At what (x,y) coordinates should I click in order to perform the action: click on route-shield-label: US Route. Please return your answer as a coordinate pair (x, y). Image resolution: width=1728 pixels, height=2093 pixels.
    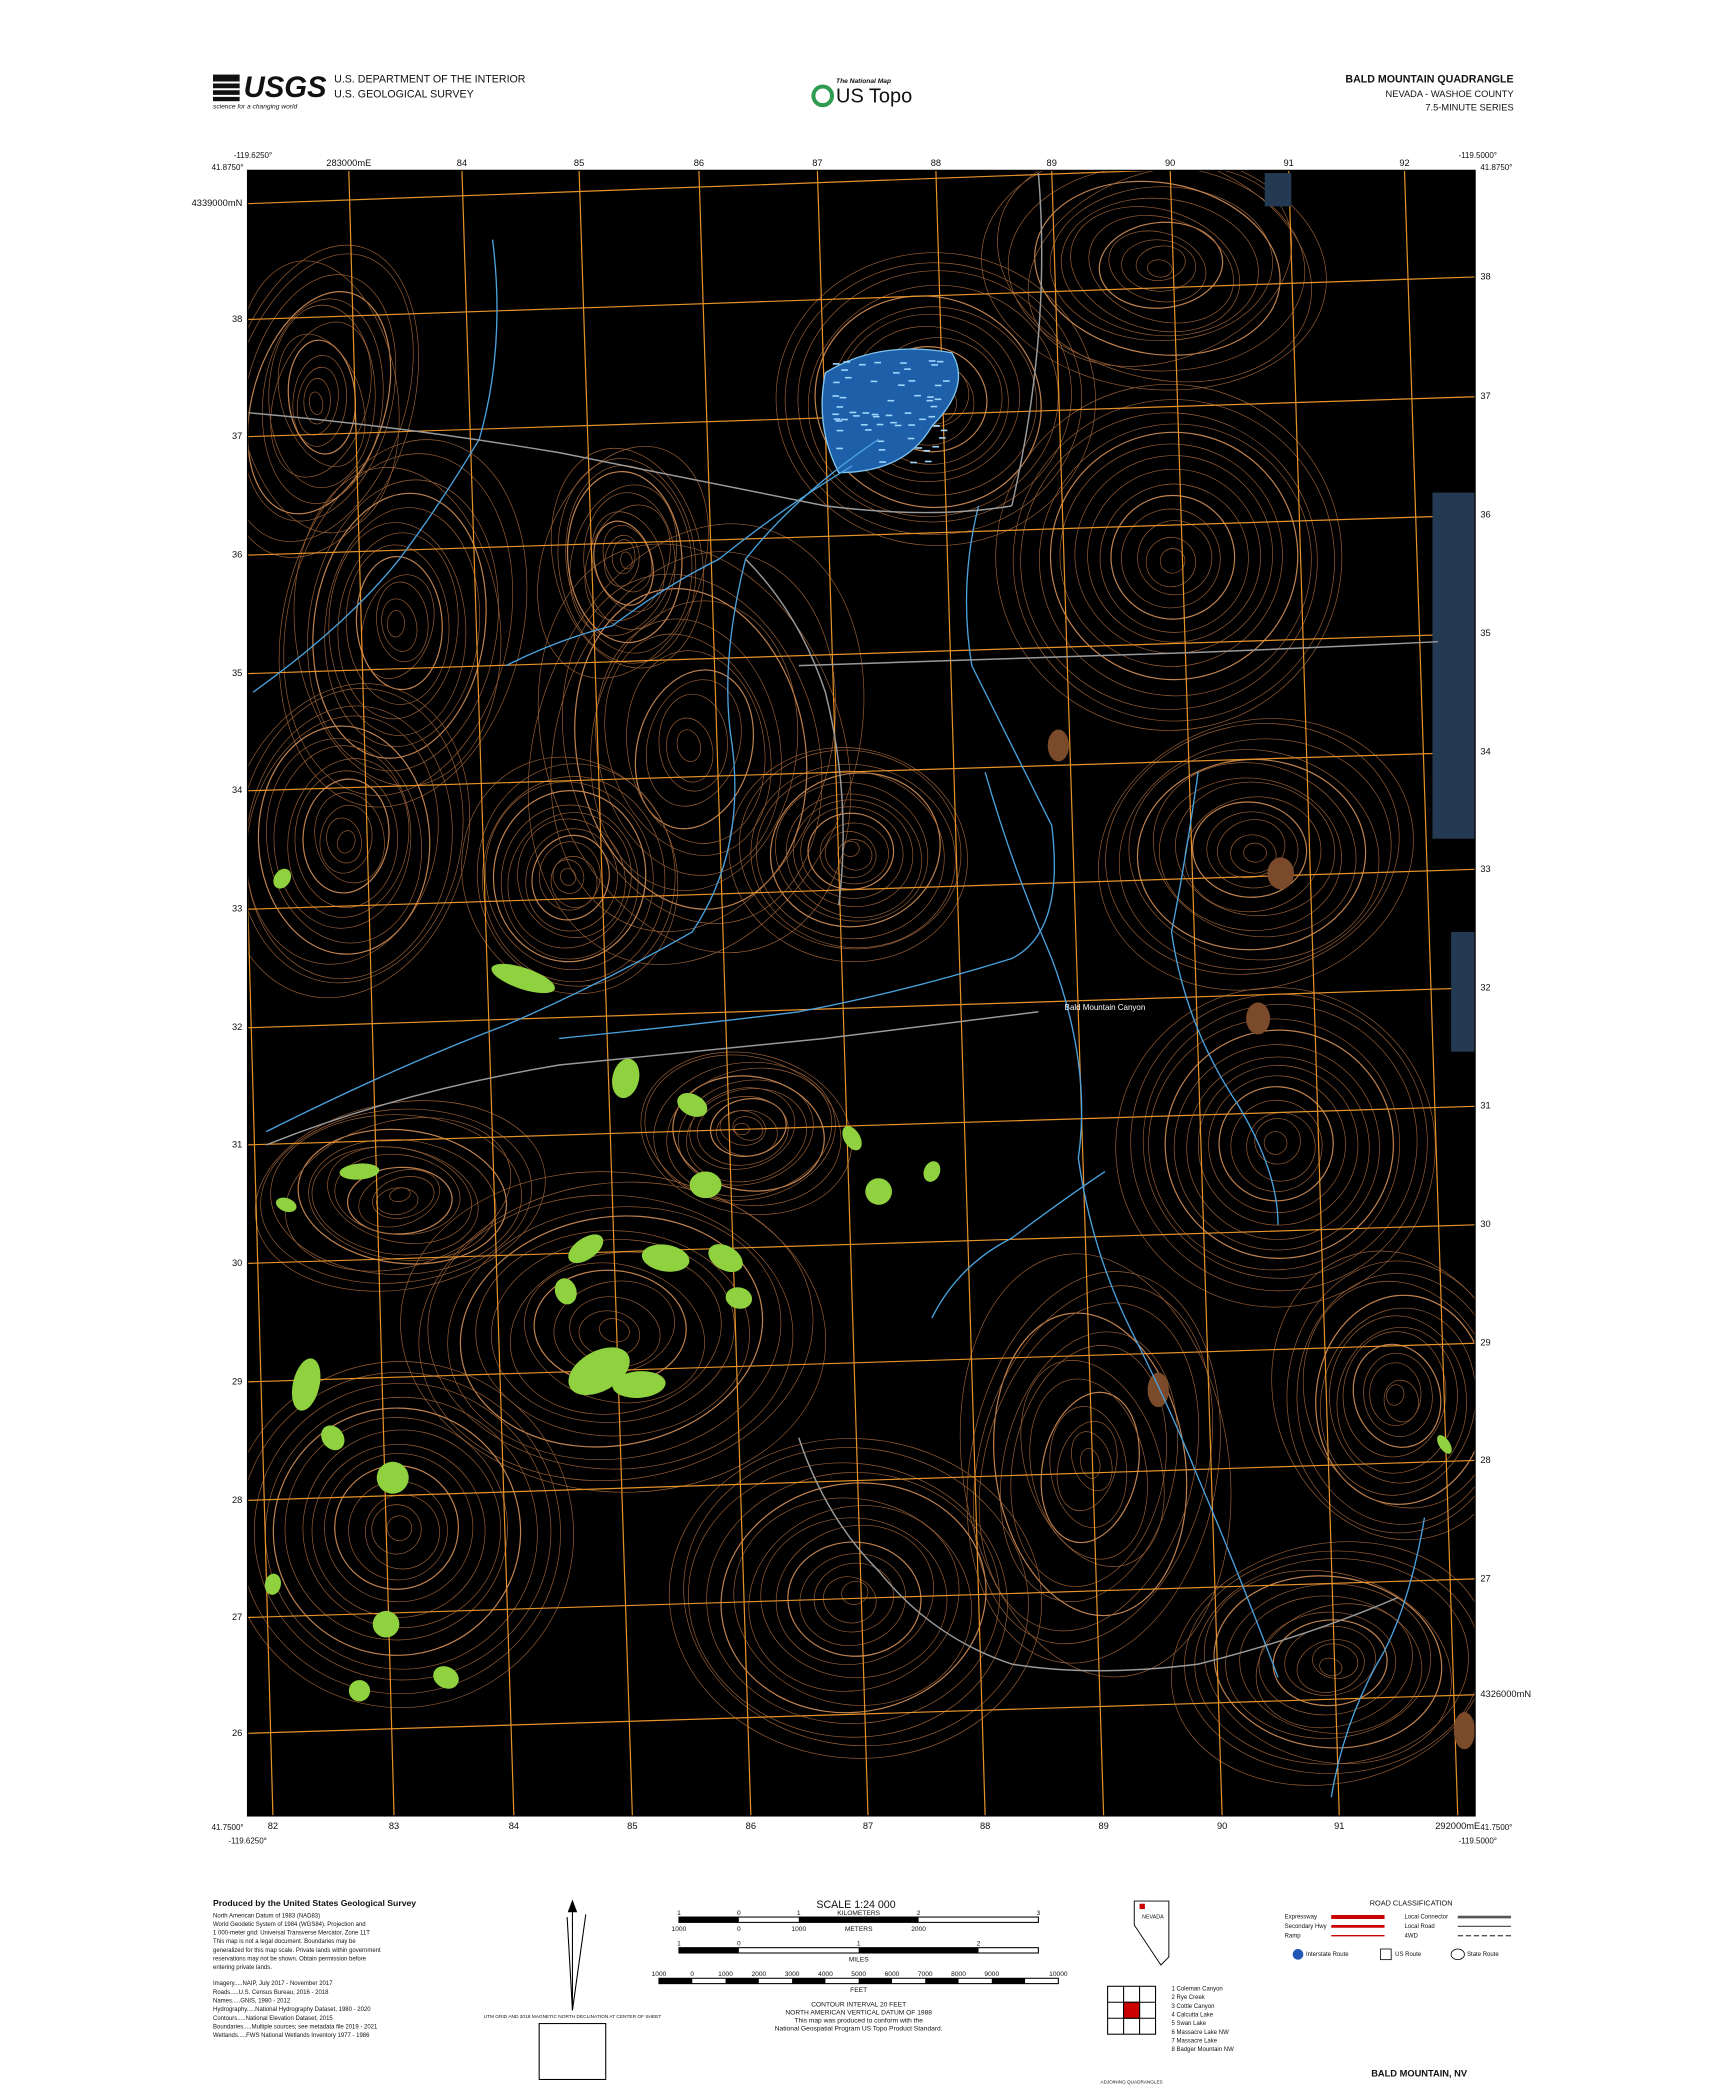
    Looking at the image, I should click on (1408, 1955).